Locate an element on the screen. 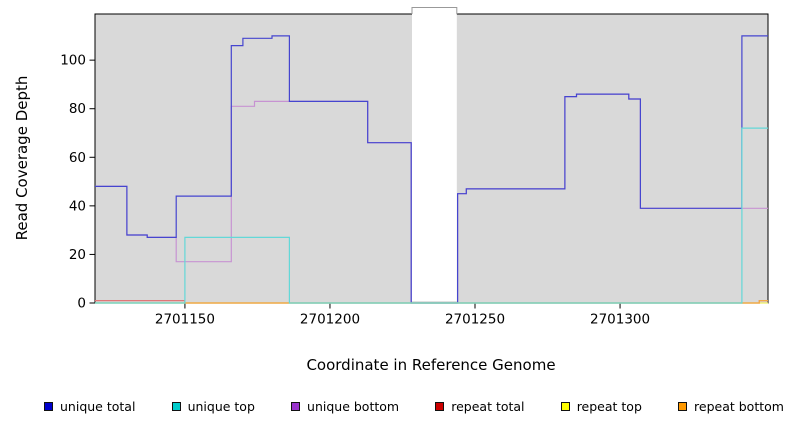 This screenshot has height=432, width=792. legend-label: repeat bottom is located at coordinates (739, 406).